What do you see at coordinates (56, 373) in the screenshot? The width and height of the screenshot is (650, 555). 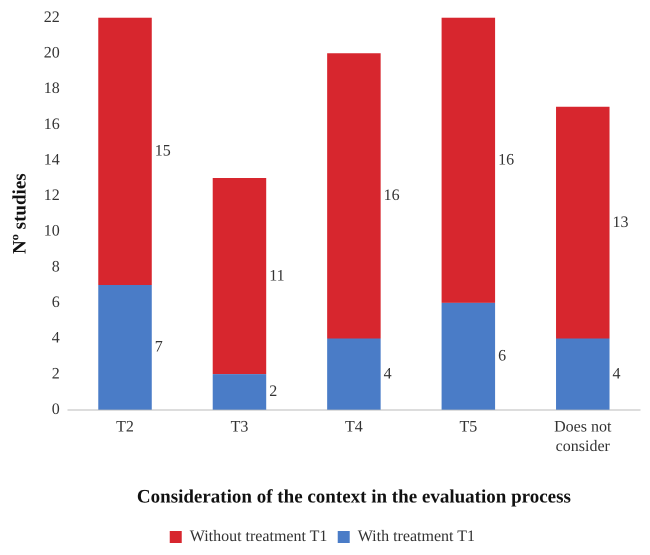 I see `y-tick-label: 2` at bounding box center [56, 373].